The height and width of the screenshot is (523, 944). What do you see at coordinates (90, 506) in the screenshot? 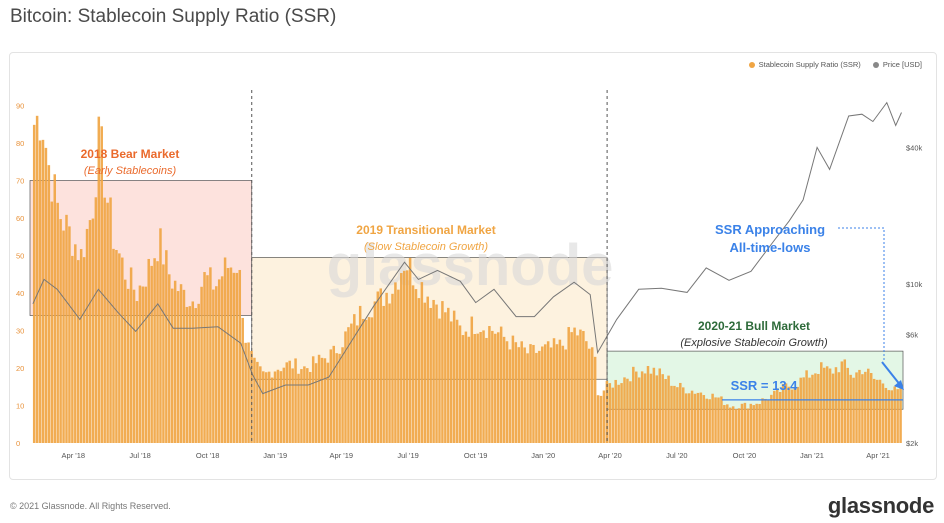
I see `copyright-text: © 2021 Glassnode. All Rights Reserved.` at bounding box center [90, 506].